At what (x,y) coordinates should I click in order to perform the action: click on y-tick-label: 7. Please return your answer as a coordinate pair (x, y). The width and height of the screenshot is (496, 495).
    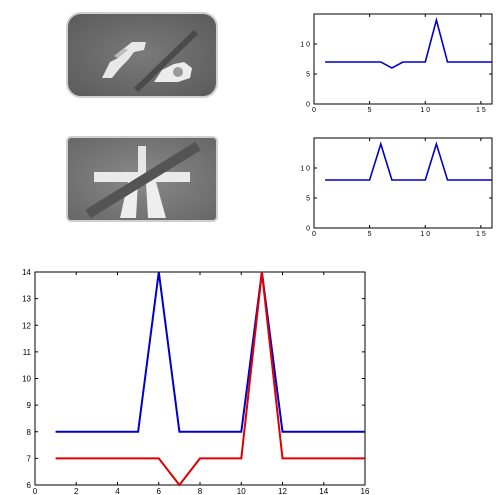
    Looking at the image, I should click on (29, 458).